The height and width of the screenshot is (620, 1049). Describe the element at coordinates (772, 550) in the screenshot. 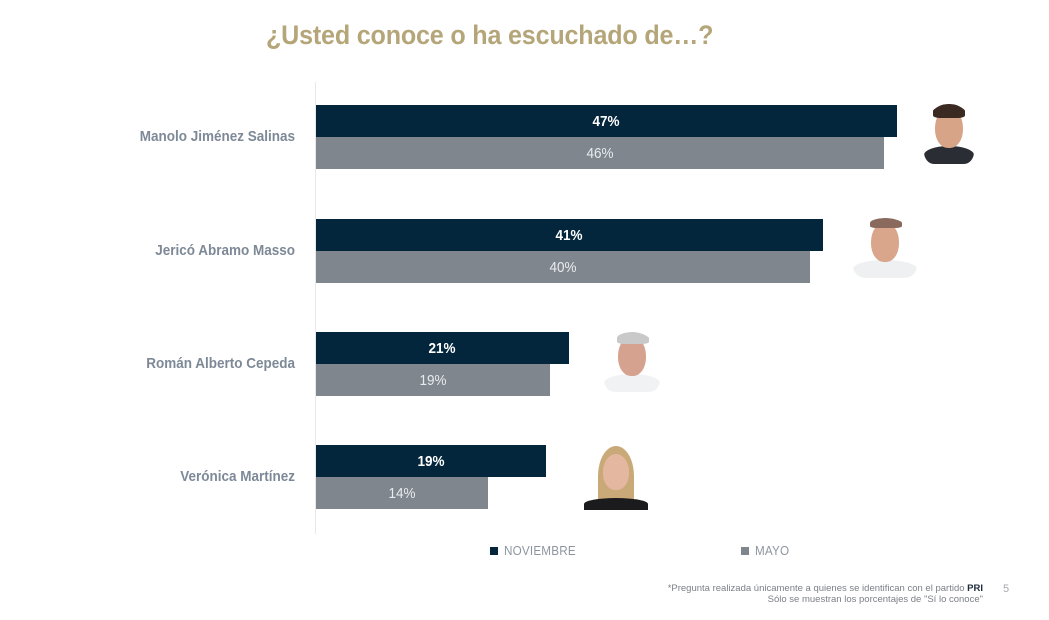

I see `legend-label: MAYO` at that location.